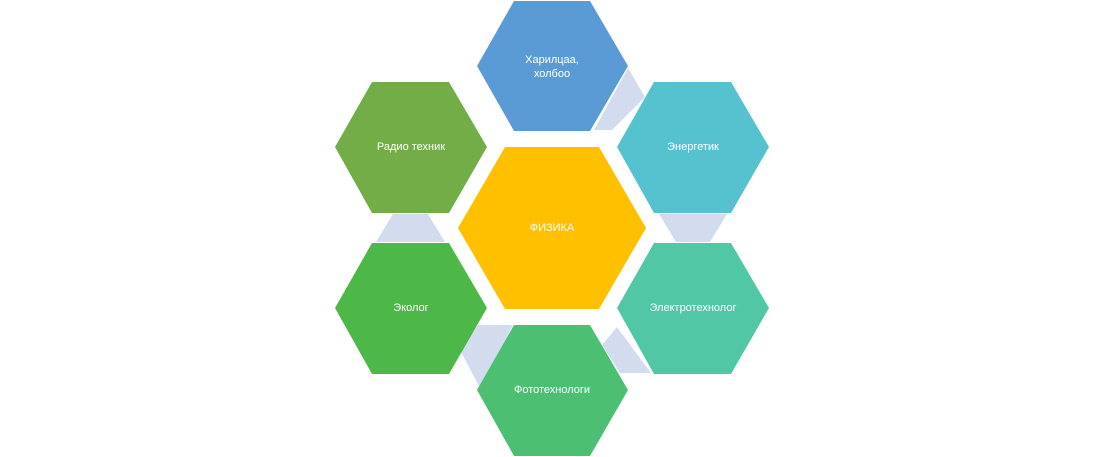 The height and width of the screenshot is (457, 1104). I want to click on center-hexagon: ФИЗИКА, so click(552, 228).